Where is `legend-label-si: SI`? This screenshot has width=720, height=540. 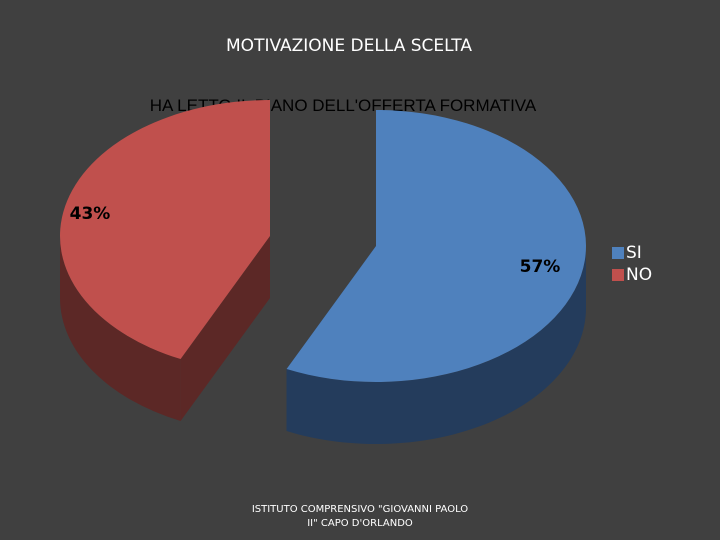
legend-label-si: SI is located at coordinates (634, 253).